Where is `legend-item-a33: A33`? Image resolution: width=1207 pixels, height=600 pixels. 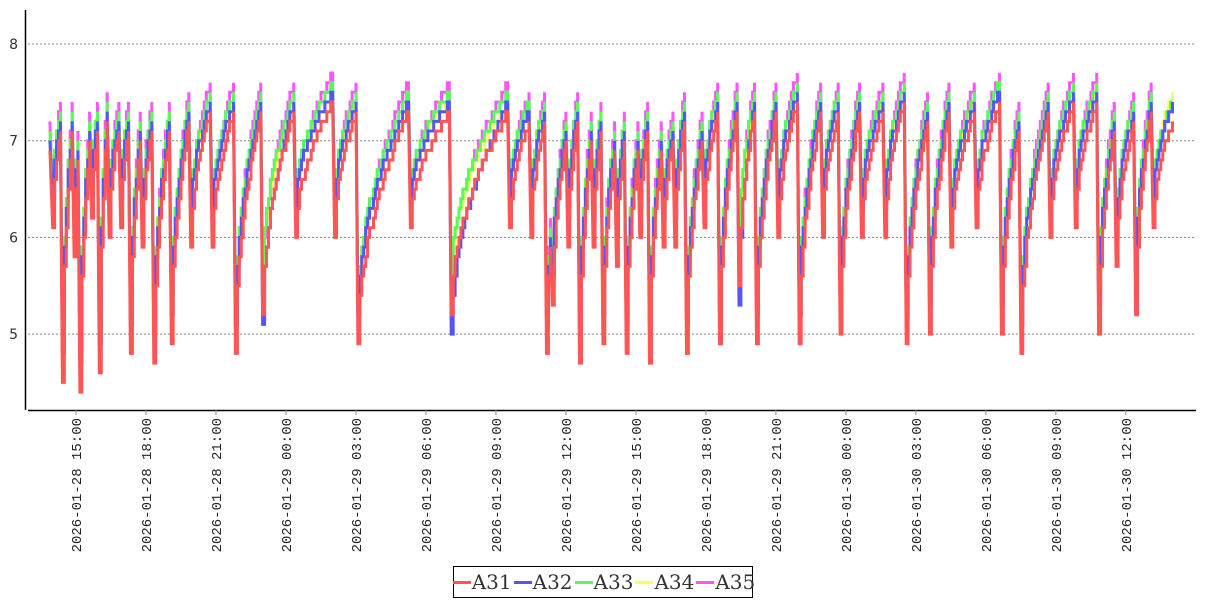 legend-item-a33: A33 is located at coordinates (603, 582).